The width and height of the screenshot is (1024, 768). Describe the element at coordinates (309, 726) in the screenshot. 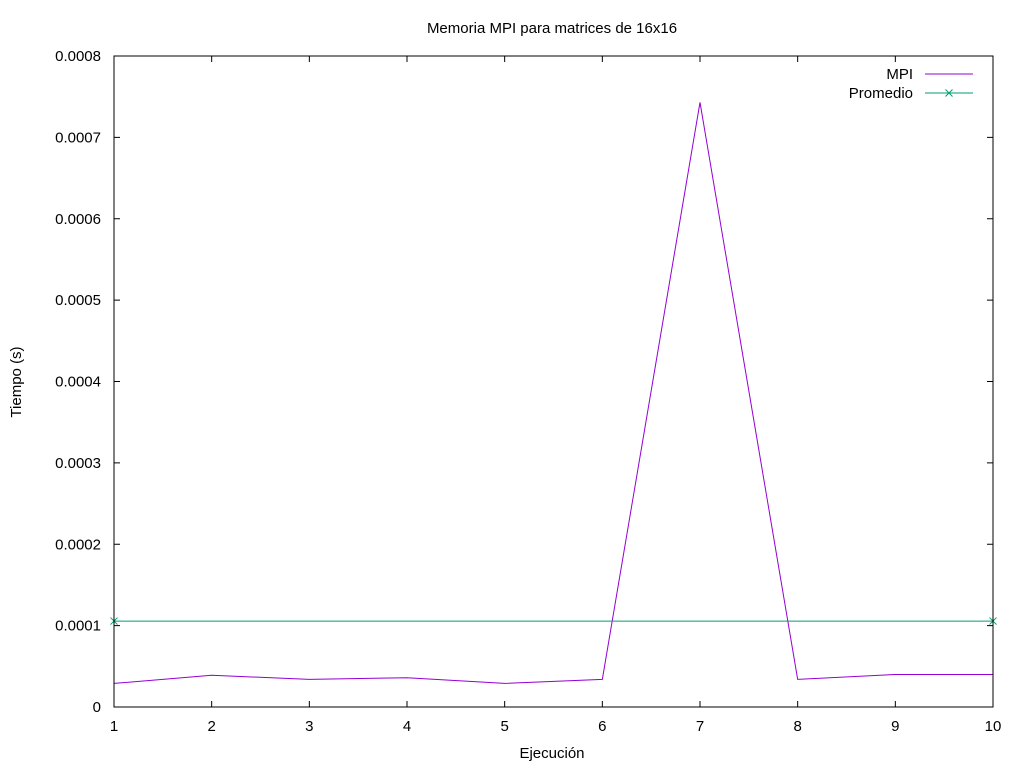

I see `x-tick-label: 3` at that location.